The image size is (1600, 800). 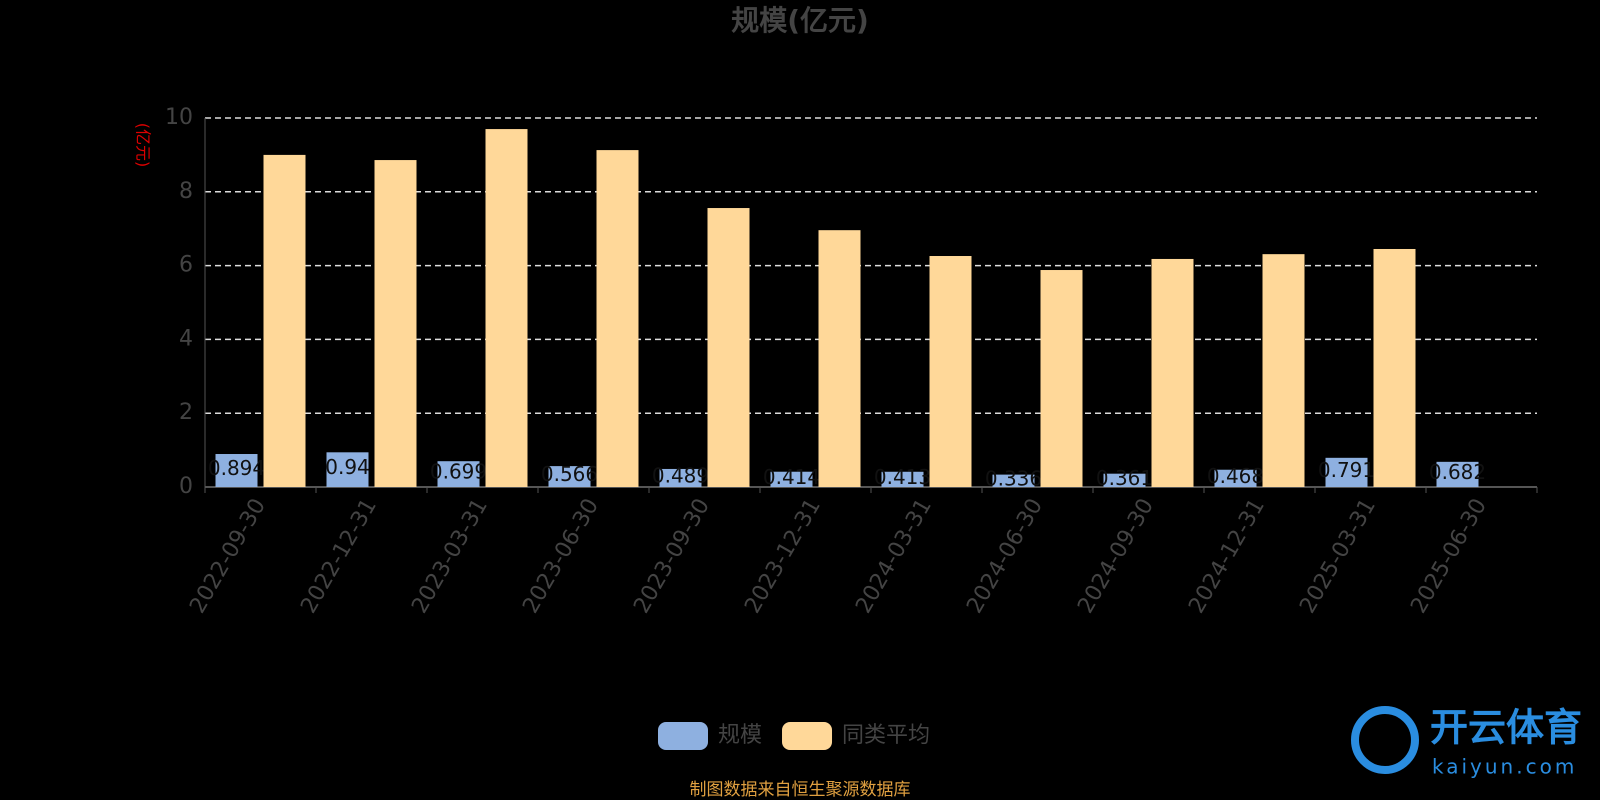 I want to click on data-label: 0.894, so click(x=236, y=468).